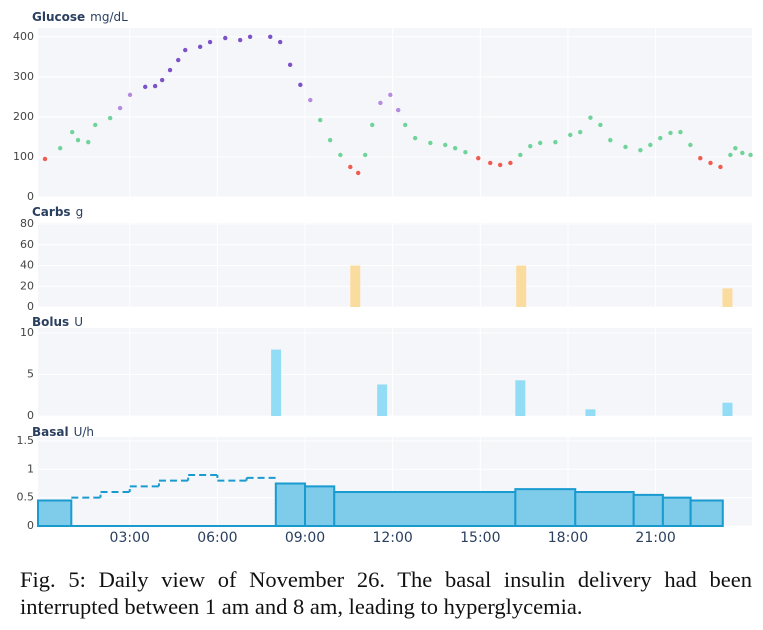 Image resolution: width=763 pixels, height=630 pixels. Describe the element at coordinates (26, 497) in the screenshot. I see `y-tick-label: 0.5` at that location.